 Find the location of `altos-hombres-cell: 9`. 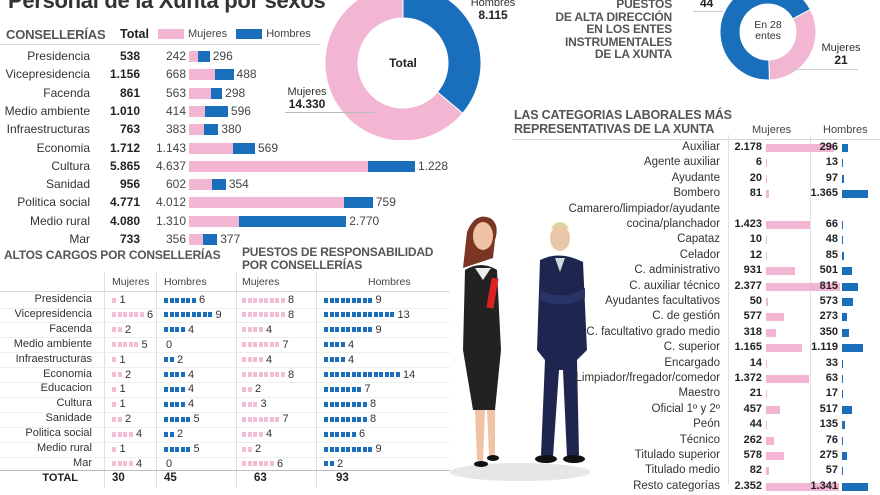

altos-hombres-cell: 9 is located at coordinates (193, 315).